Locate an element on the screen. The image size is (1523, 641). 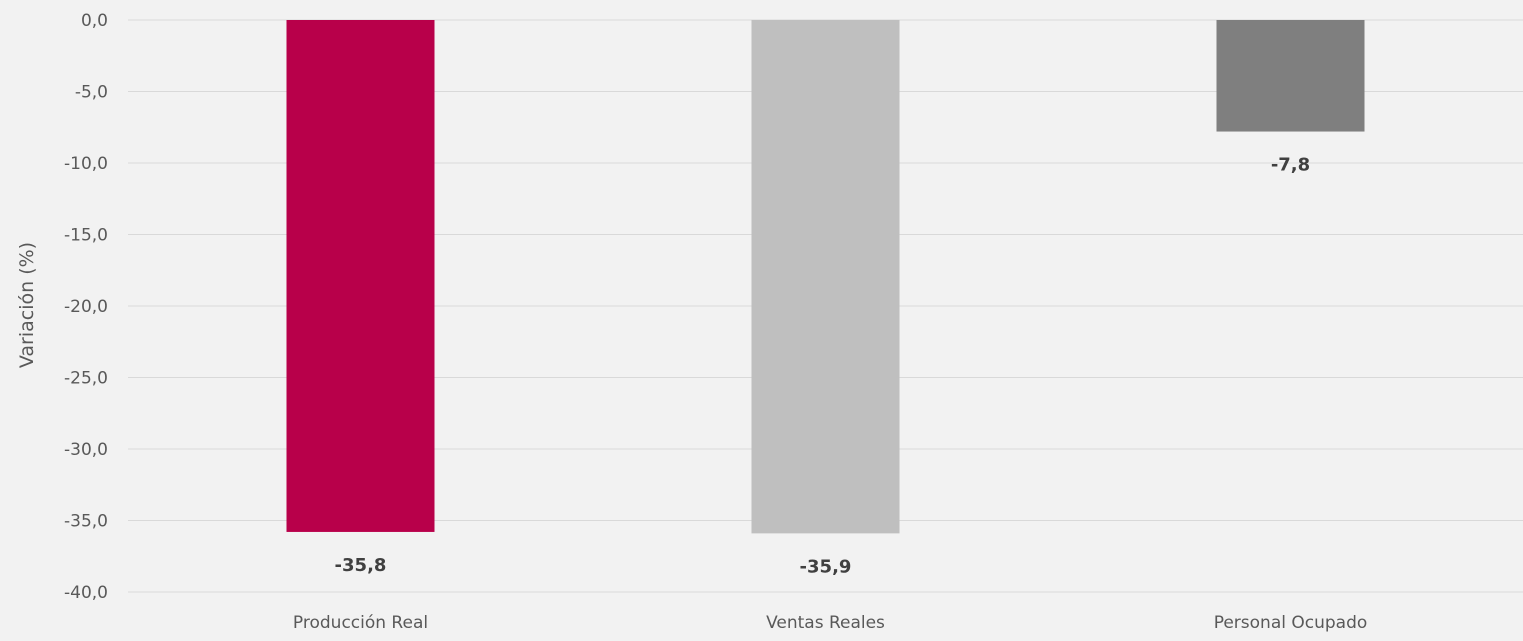
y-tick-label: 0,0 is located at coordinates (94, 21).